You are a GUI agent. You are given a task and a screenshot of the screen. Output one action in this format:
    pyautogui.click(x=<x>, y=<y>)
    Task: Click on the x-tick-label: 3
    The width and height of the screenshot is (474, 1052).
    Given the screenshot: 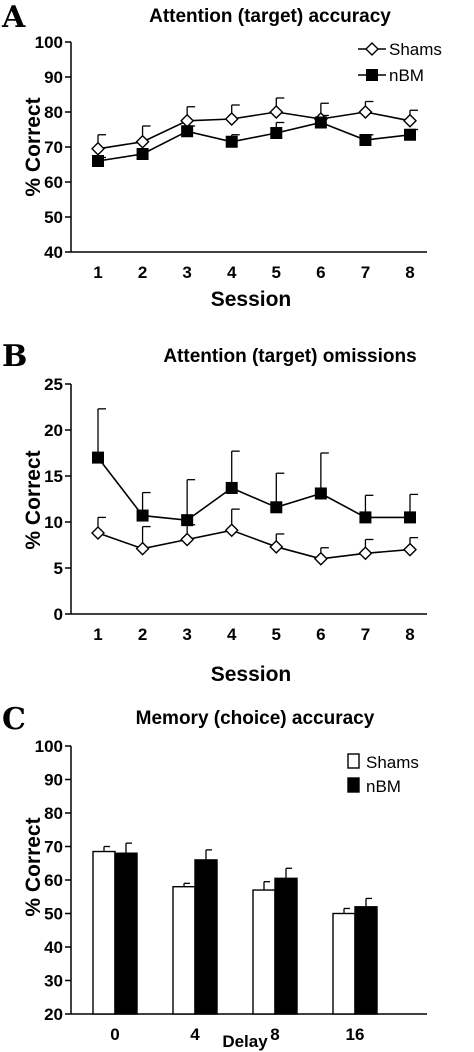 What is the action you would take?
    pyautogui.click(x=186, y=272)
    